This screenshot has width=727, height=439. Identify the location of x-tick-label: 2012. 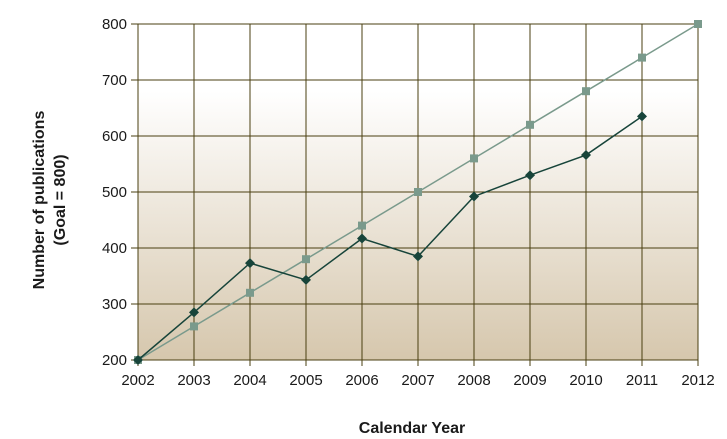
(697, 380).